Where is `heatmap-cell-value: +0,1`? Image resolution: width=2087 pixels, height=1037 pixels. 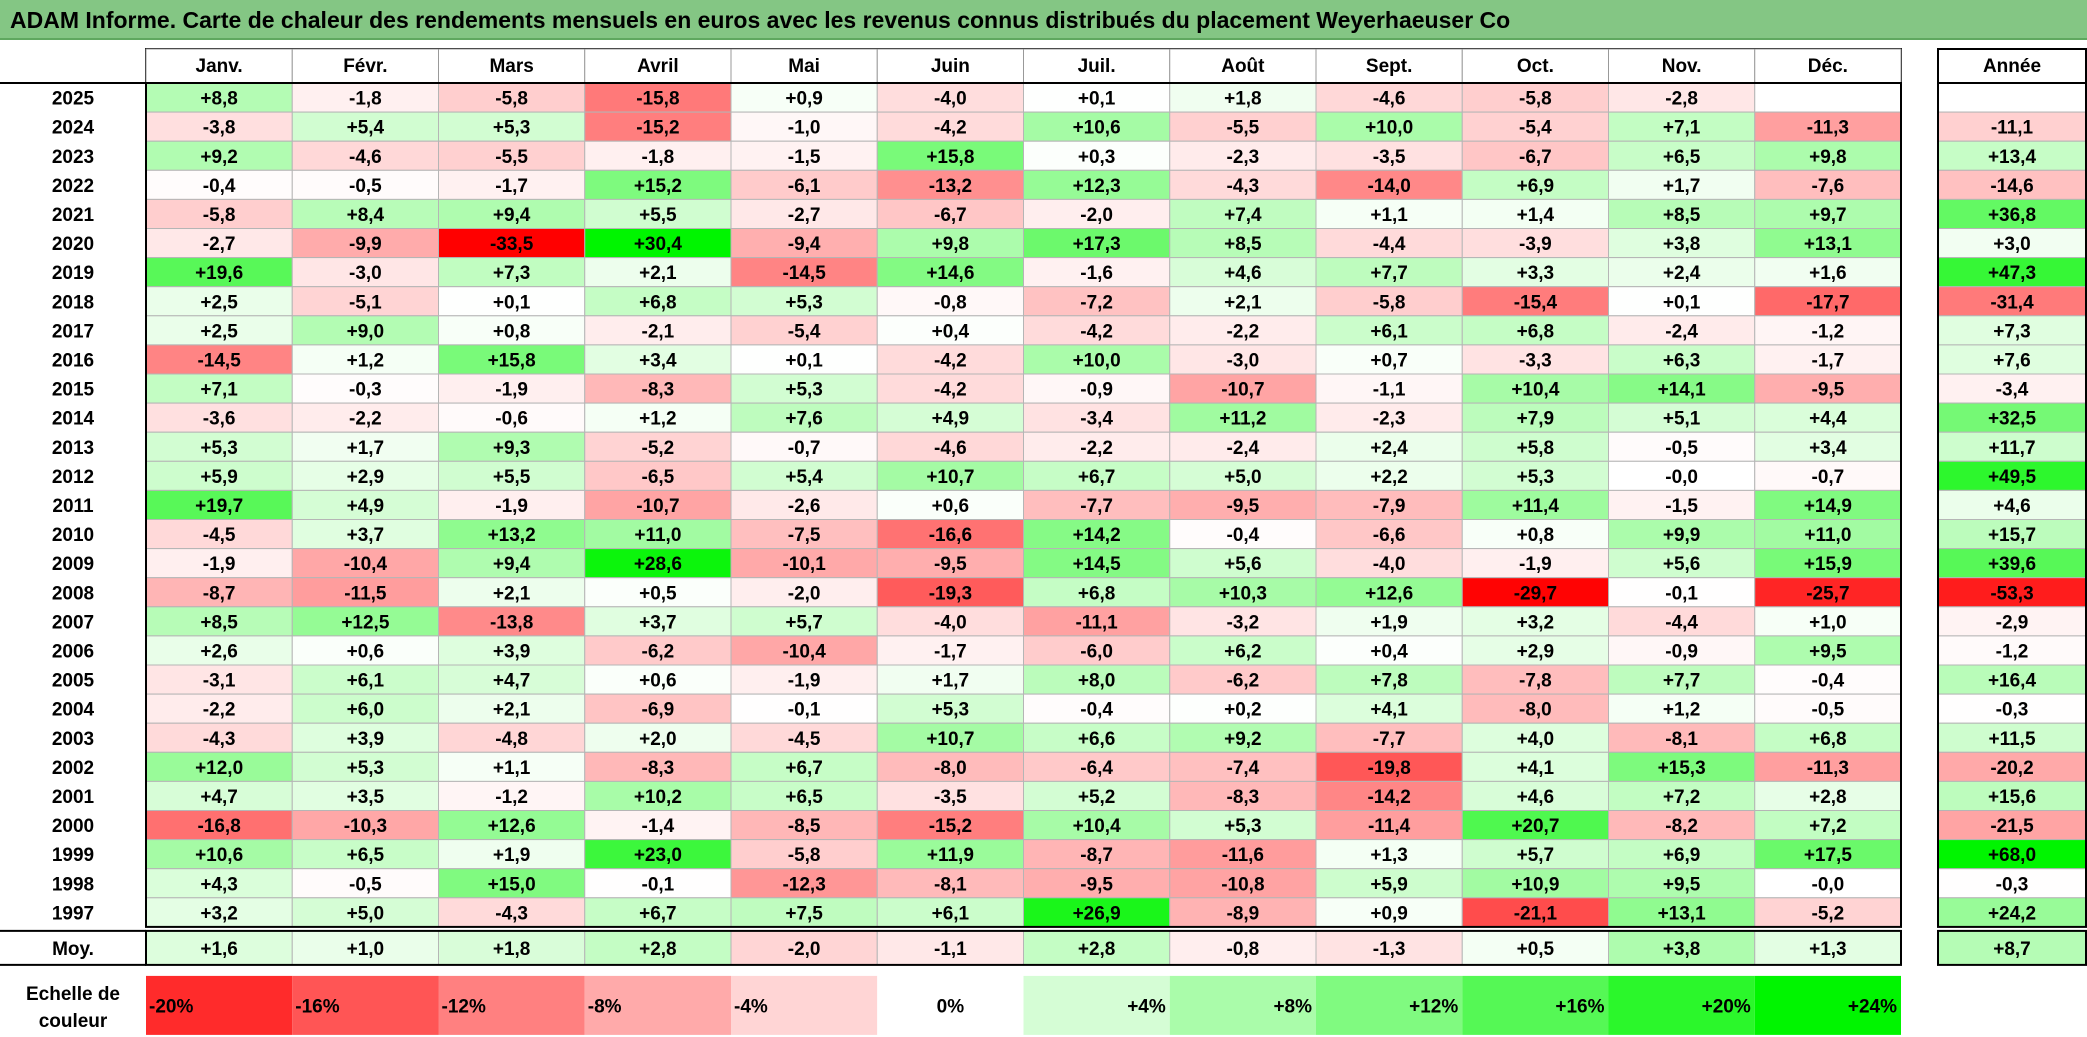
heatmap-cell-value: +0,1 is located at coordinates (1097, 99).